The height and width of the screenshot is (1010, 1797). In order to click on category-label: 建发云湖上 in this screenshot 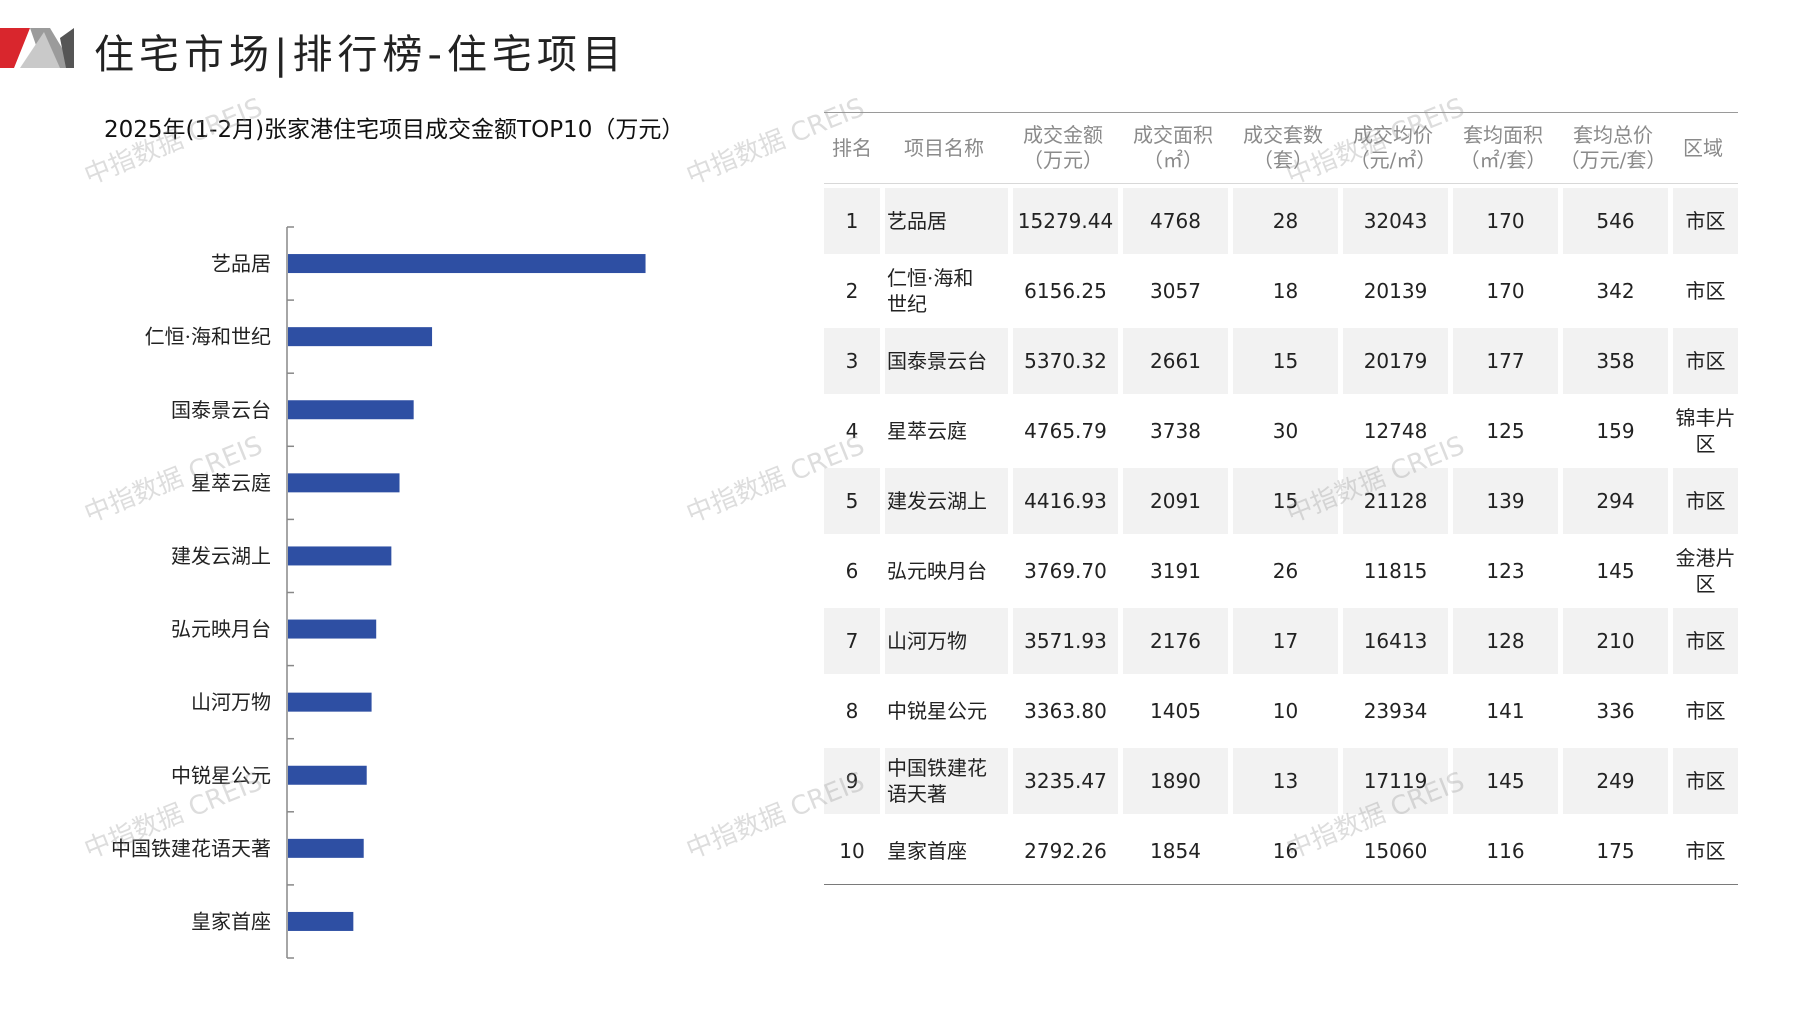, I will do `click(221, 556)`.